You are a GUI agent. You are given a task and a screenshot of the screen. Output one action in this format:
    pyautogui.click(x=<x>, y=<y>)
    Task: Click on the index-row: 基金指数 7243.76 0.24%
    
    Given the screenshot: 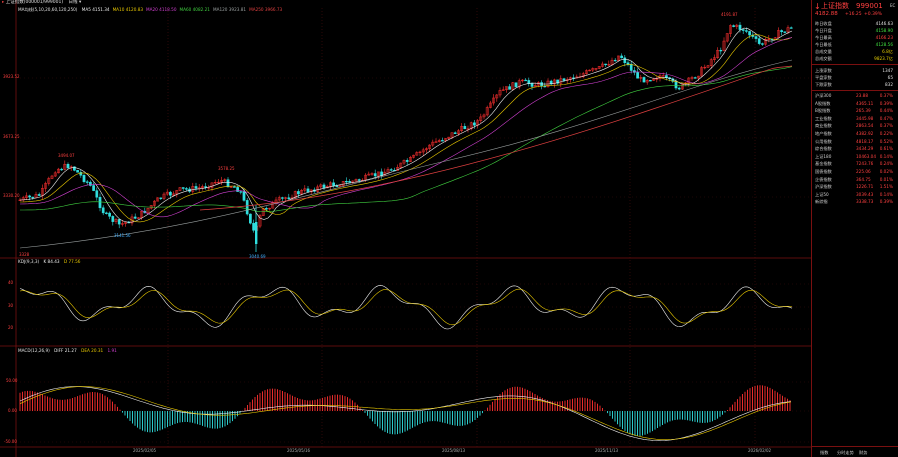 What is the action you would take?
    pyautogui.click(x=855, y=163)
    